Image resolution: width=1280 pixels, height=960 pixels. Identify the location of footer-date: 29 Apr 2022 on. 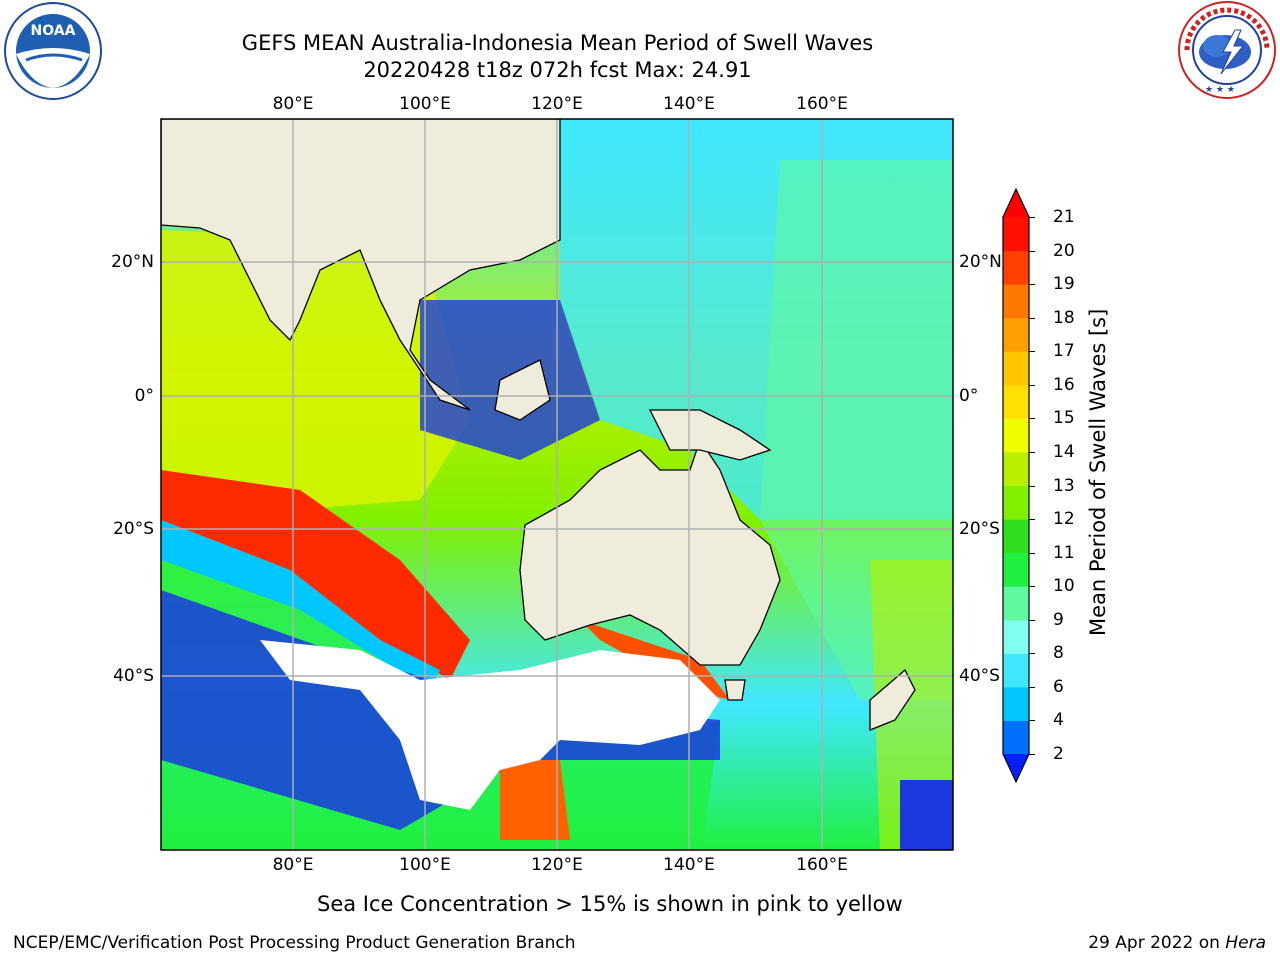
(1157, 943).